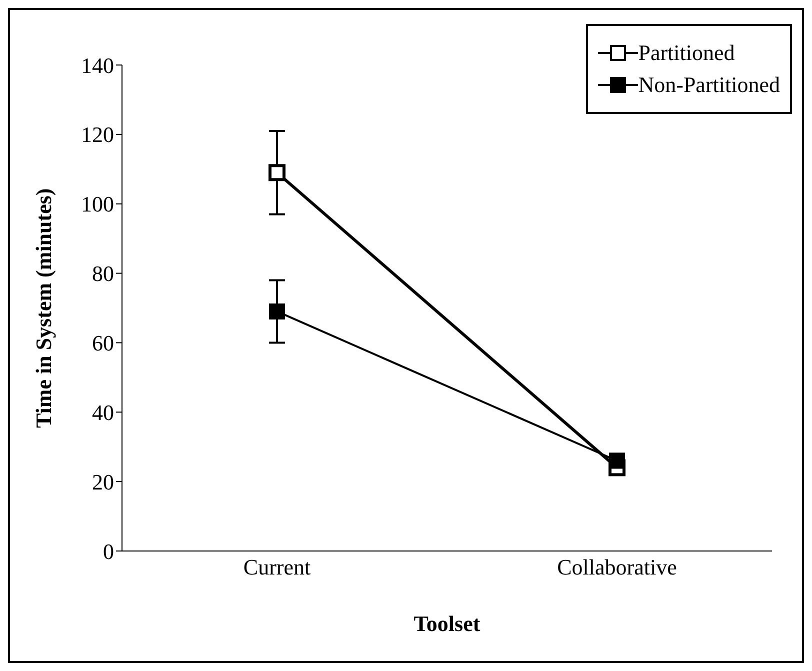 This screenshot has width=812, height=671. What do you see at coordinates (103, 481) in the screenshot?
I see `y-tick-label: 20` at bounding box center [103, 481].